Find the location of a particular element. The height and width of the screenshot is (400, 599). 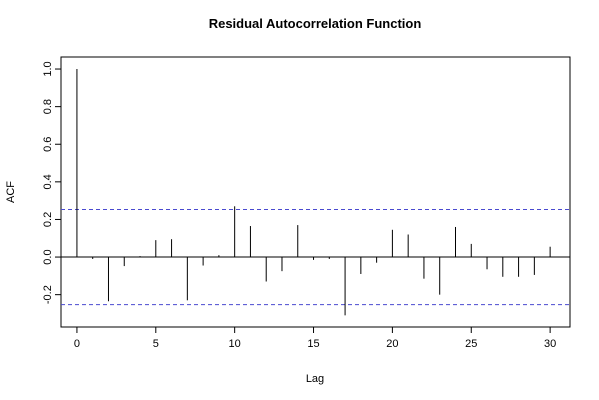

y-tick-label: -0.2 is located at coordinates (48, 294).